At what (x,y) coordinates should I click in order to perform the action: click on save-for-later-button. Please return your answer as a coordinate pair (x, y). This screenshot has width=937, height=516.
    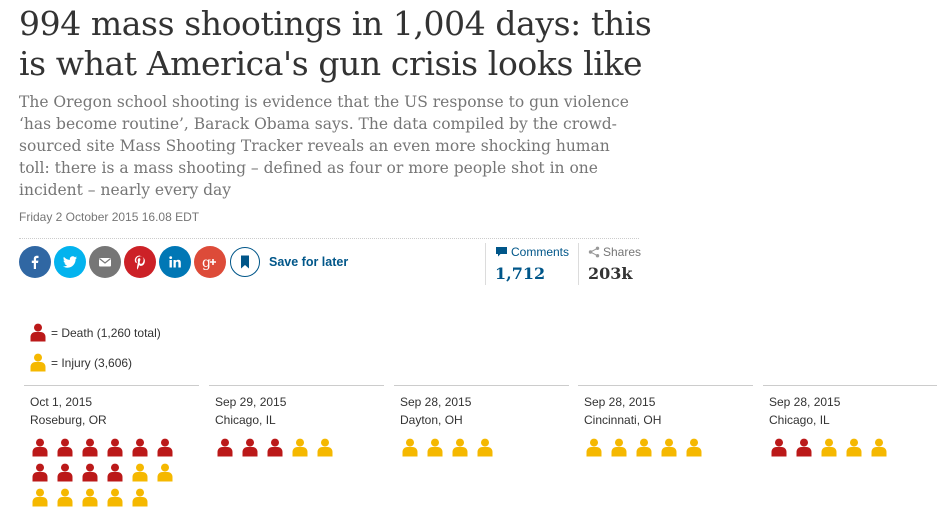
    Looking at the image, I should click on (245, 262).